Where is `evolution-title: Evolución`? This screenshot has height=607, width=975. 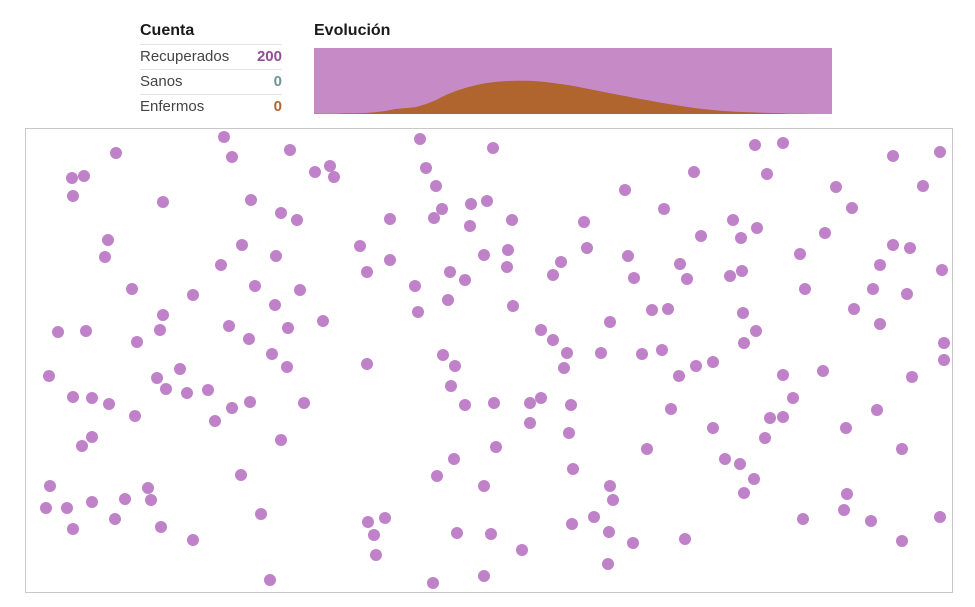
evolution-title: Evolución is located at coordinates (352, 30).